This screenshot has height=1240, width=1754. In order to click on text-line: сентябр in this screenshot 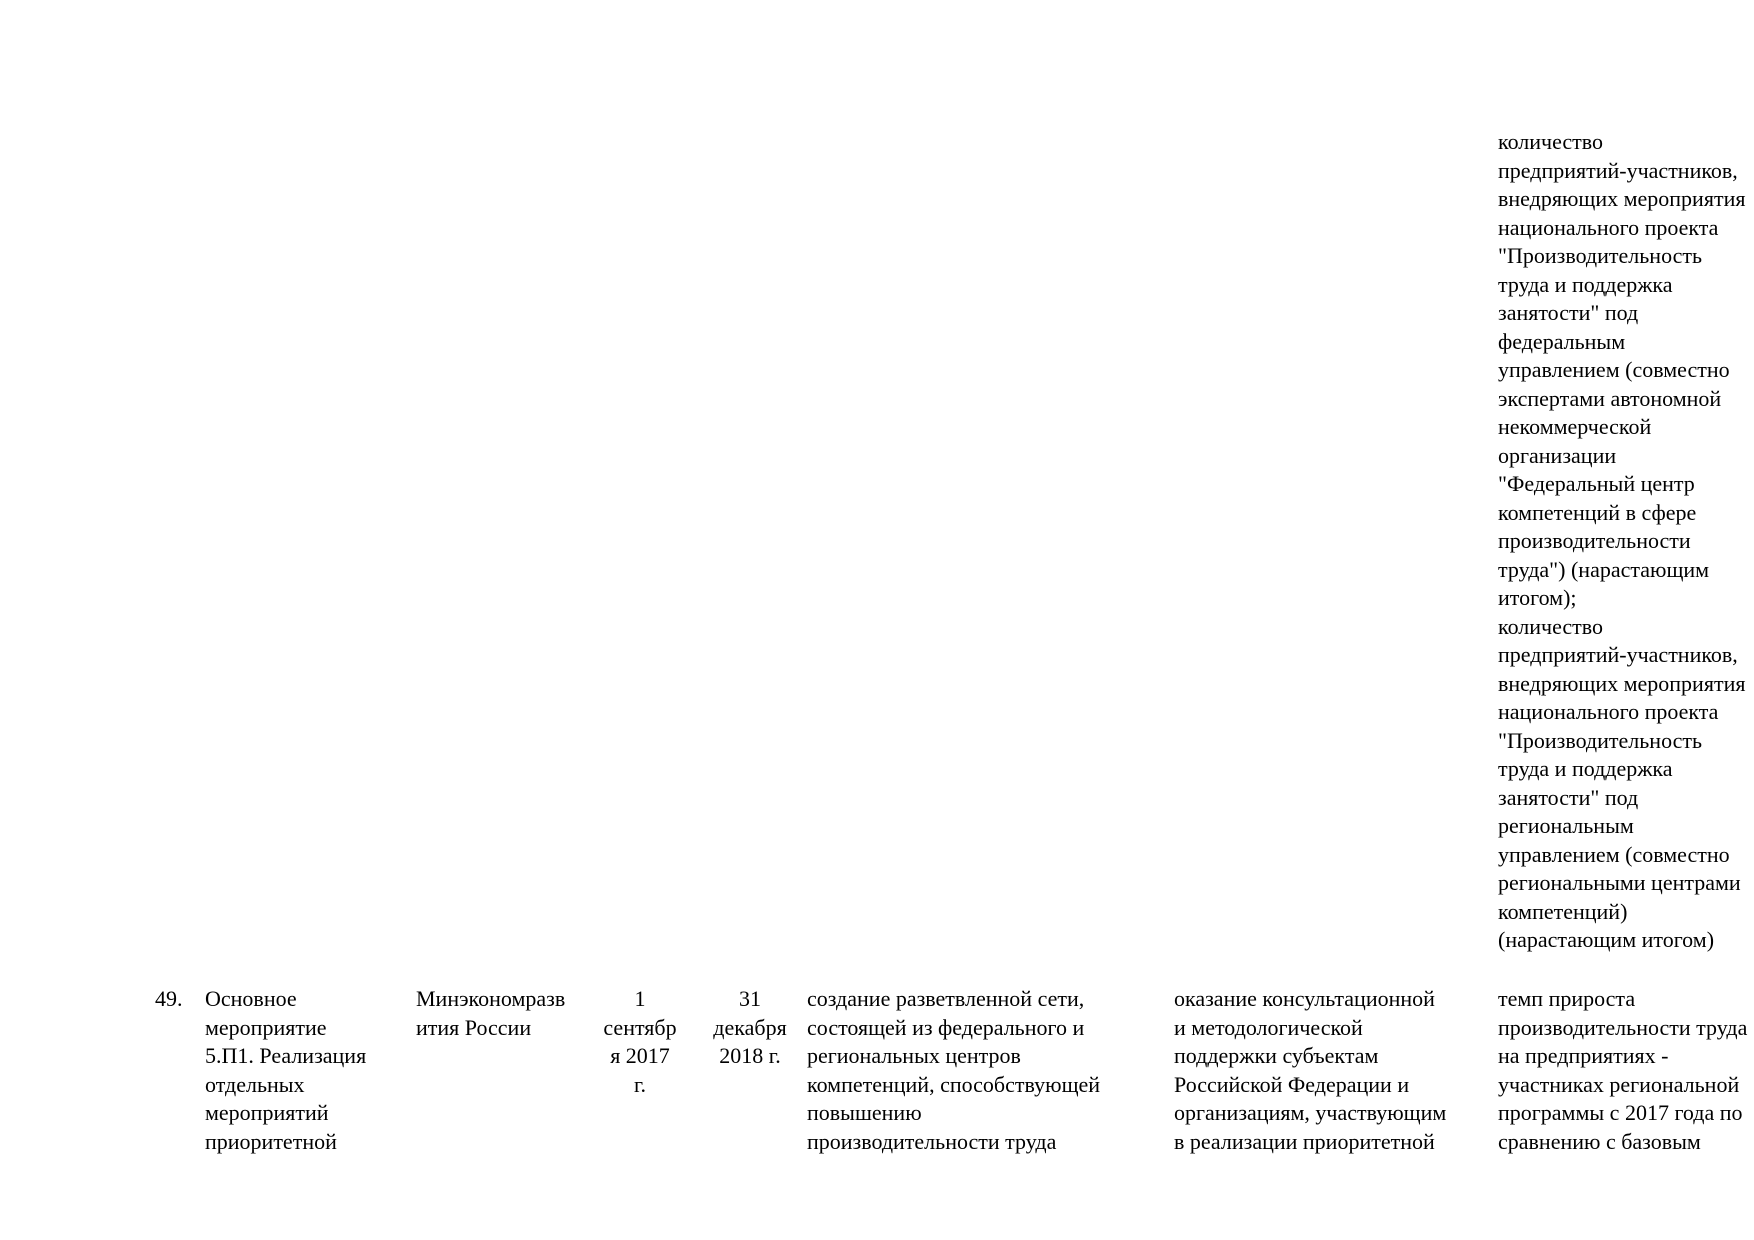, I will do `click(640, 1027)`.